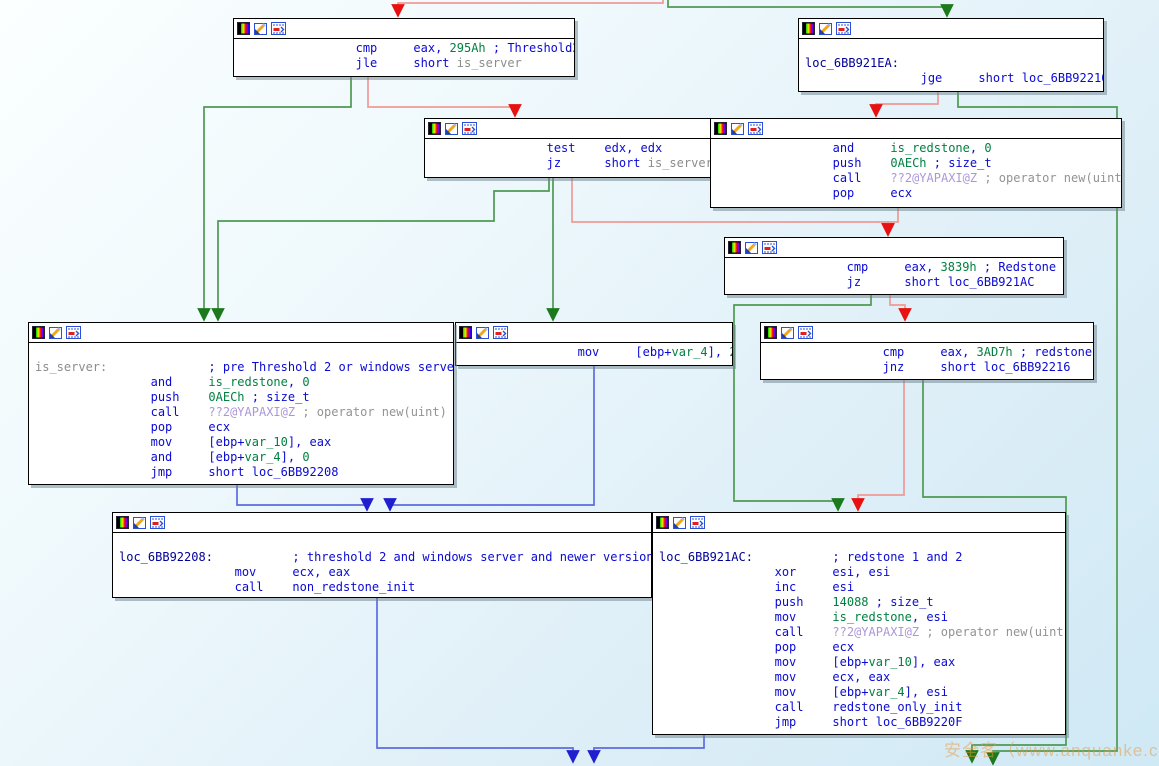 This screenshot has width=1159, height=766. I want to click on graph-edge-cmp-redstone2-true-to-bottom, so click(994, 571).